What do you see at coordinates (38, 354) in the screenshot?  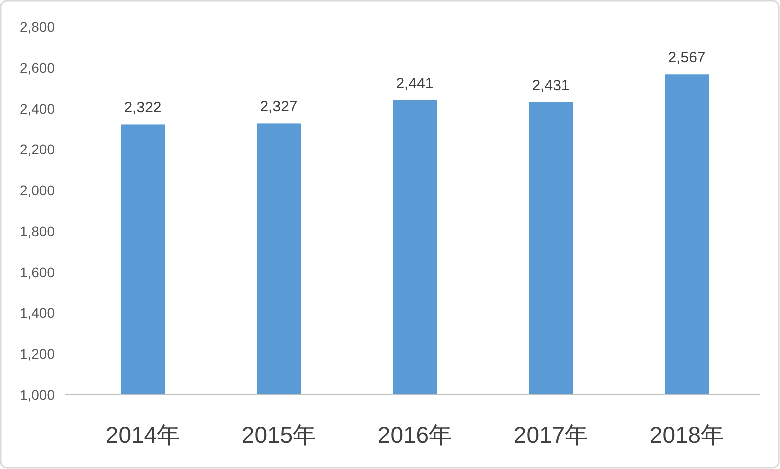 I see `y-tick-label: 1,200` at bounding box center [38, 354].